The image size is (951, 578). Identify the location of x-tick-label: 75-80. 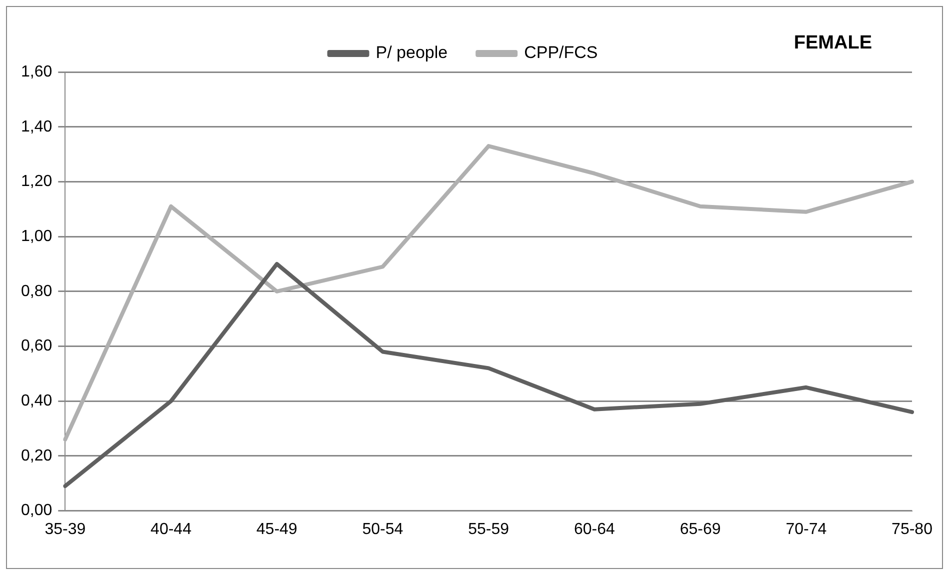
(912, 529).